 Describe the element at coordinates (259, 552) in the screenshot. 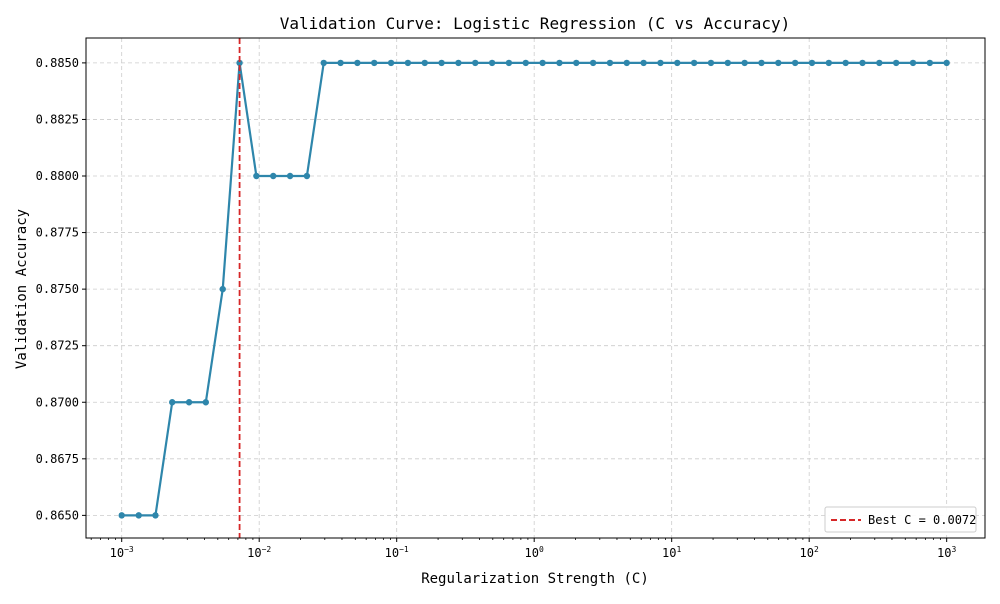

I see `x-tick-label: 10⁻²` at that location.